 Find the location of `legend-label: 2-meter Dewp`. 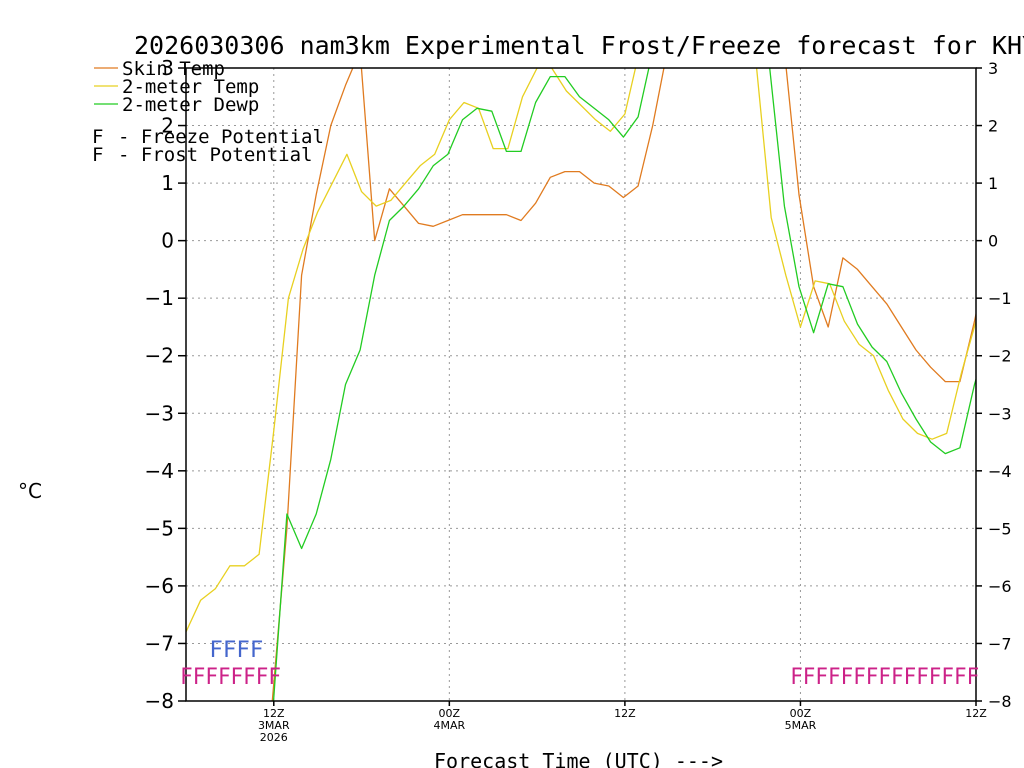

legend-label: 2-meter Dewp is located at coordinates (190, 105).